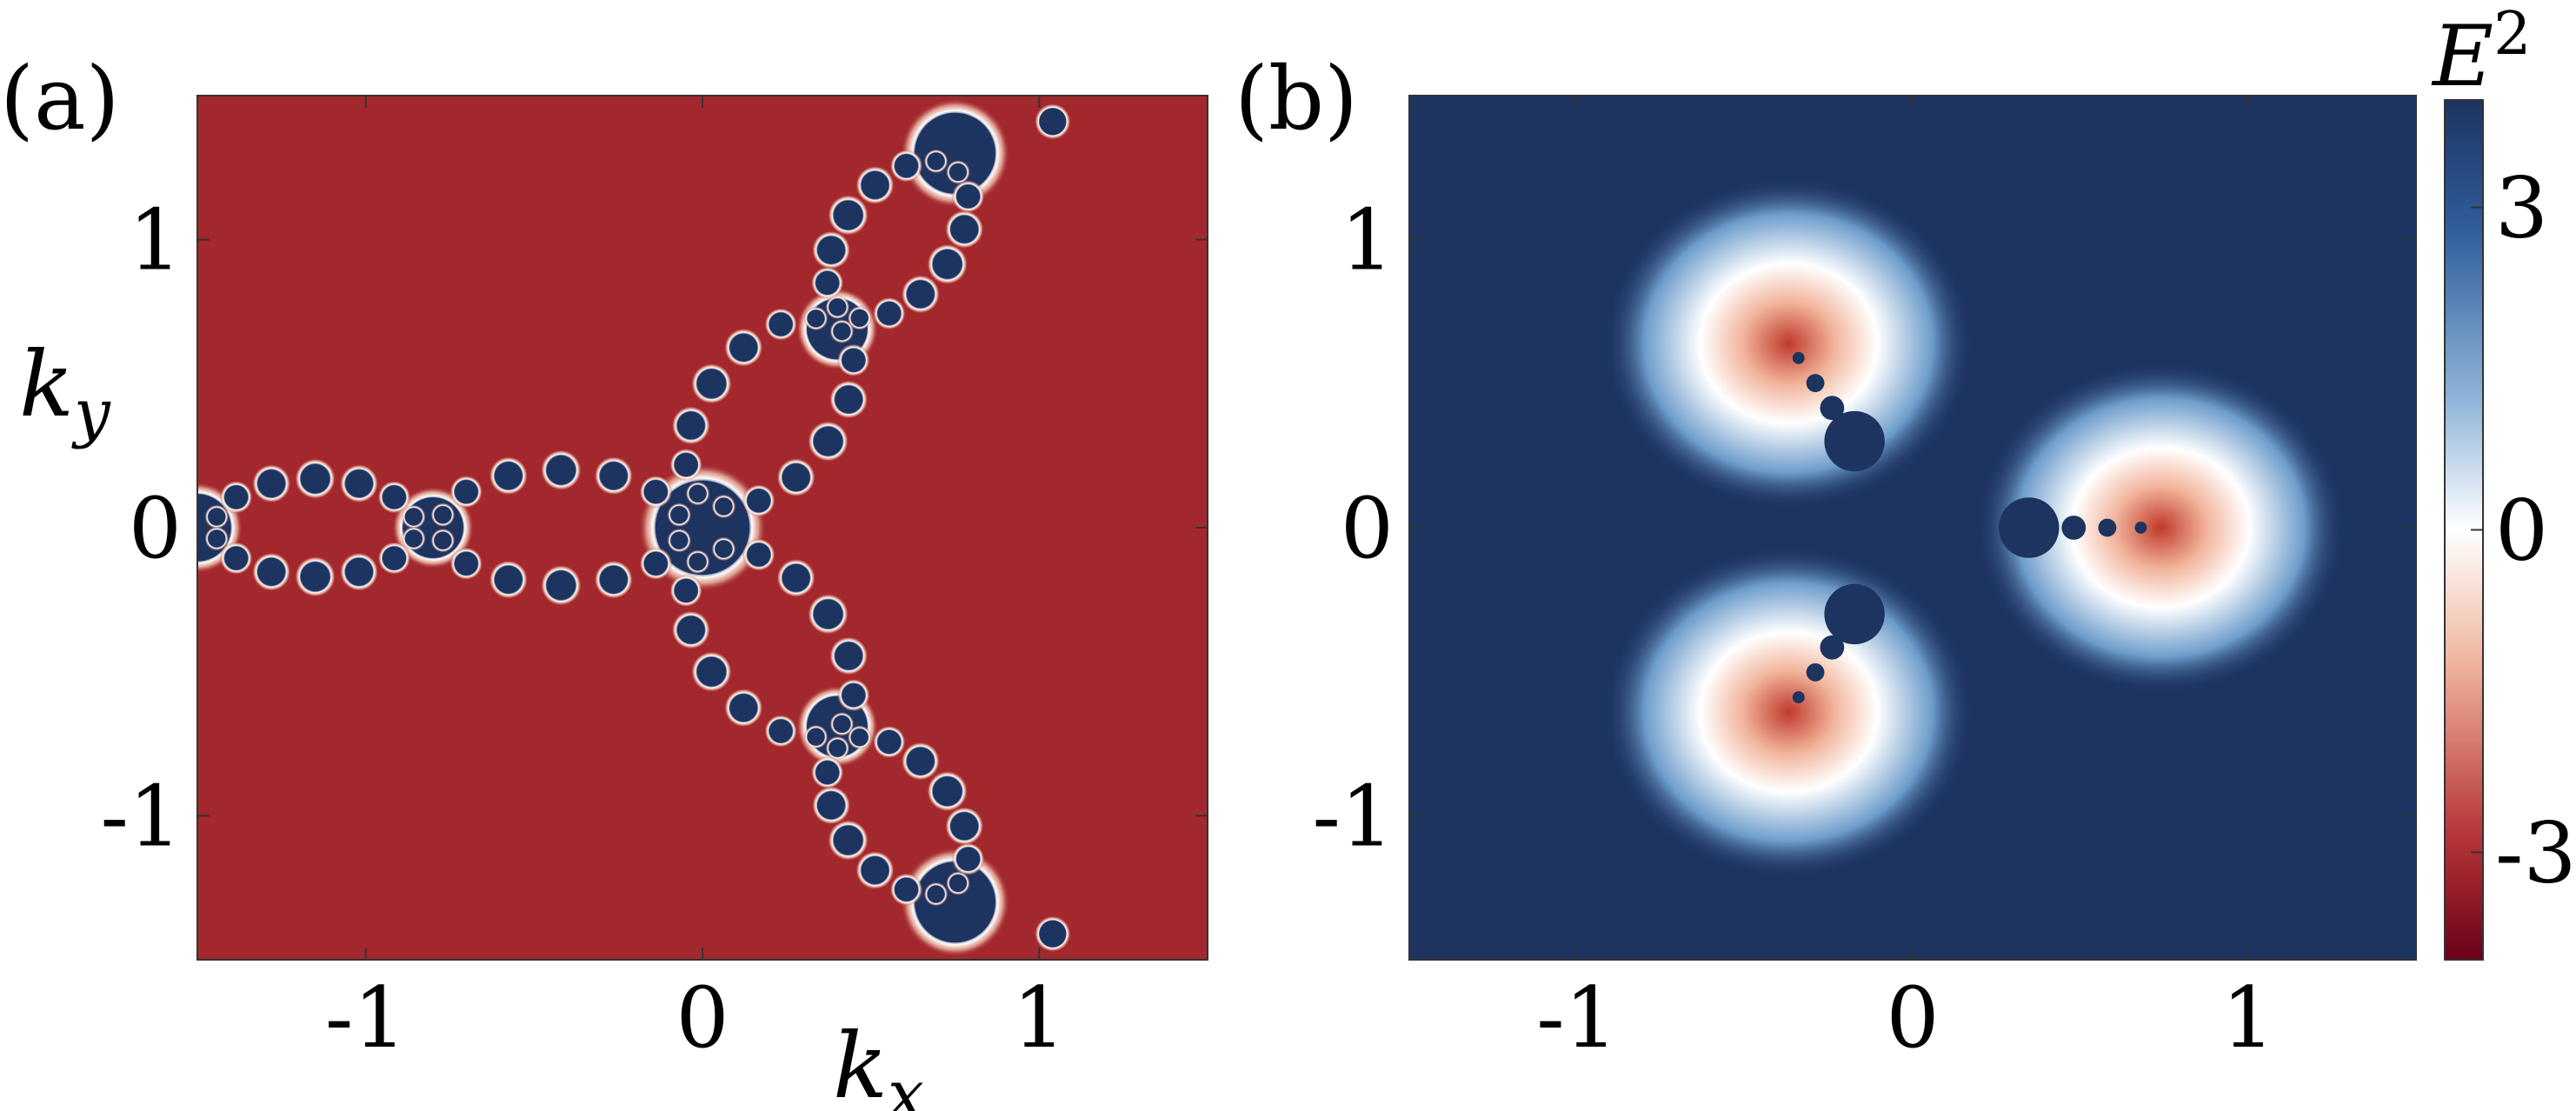 This screenshot has height=1111, width=2576. I want to click on x-tick-label: 1, so click(1039, 1018).